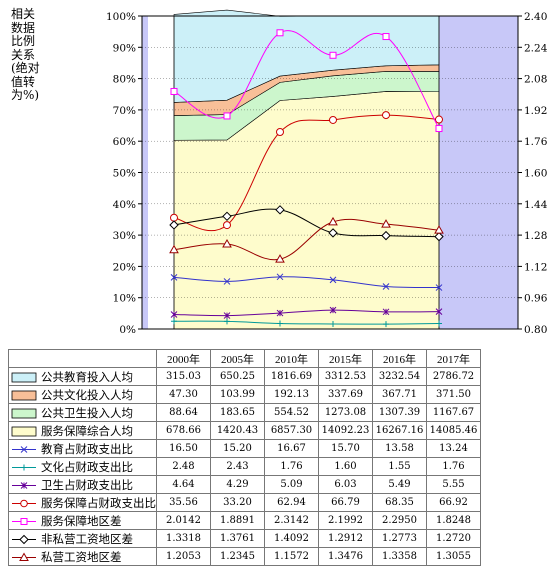  I want to click on y-left-tick-label: 30%, so click(124, 236).